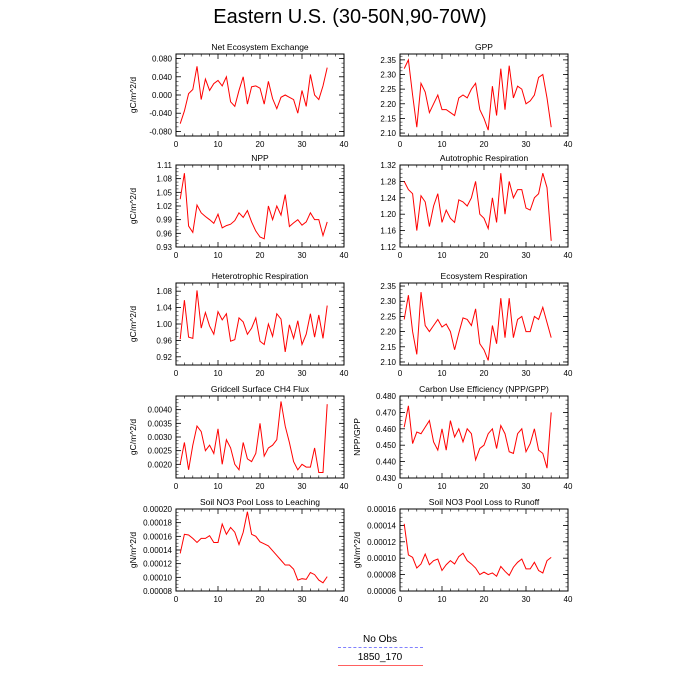  What do you see at coordinates (160, 437) in the screenshot?
I see `y-tick-label: 0.0030` at bounding box center [160, 437].